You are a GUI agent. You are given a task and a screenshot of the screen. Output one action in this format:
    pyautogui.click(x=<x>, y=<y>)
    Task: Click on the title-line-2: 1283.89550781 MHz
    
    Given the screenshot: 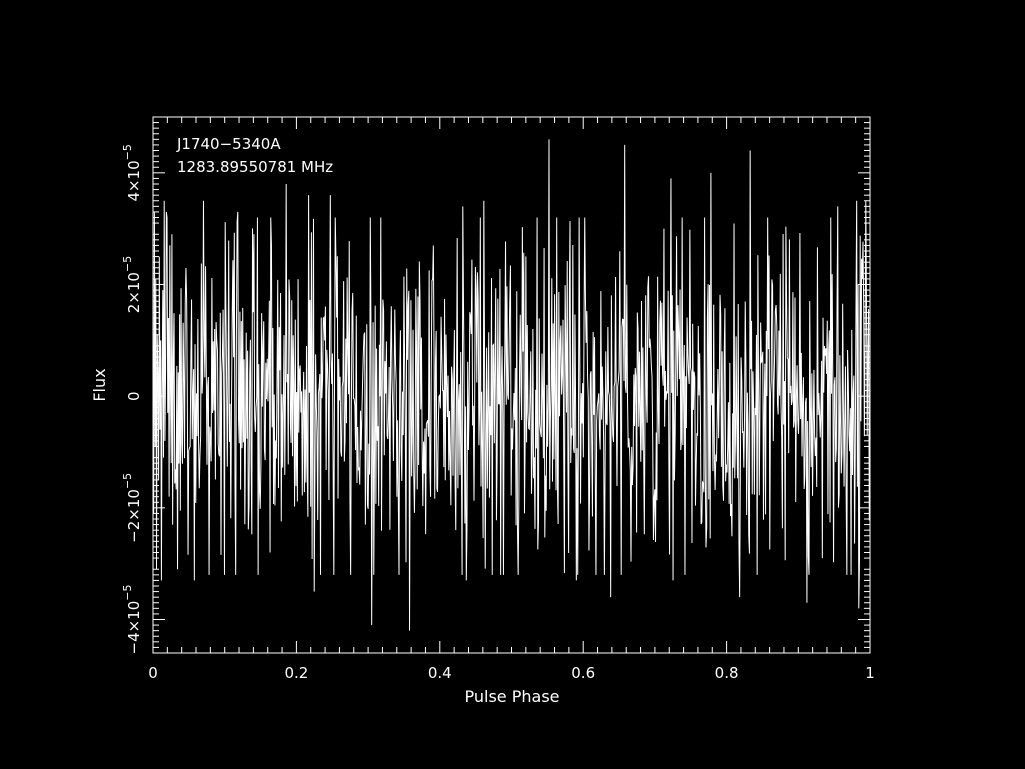 What is the action you would take?
    pyautogui.click(x=255, y=167)
    